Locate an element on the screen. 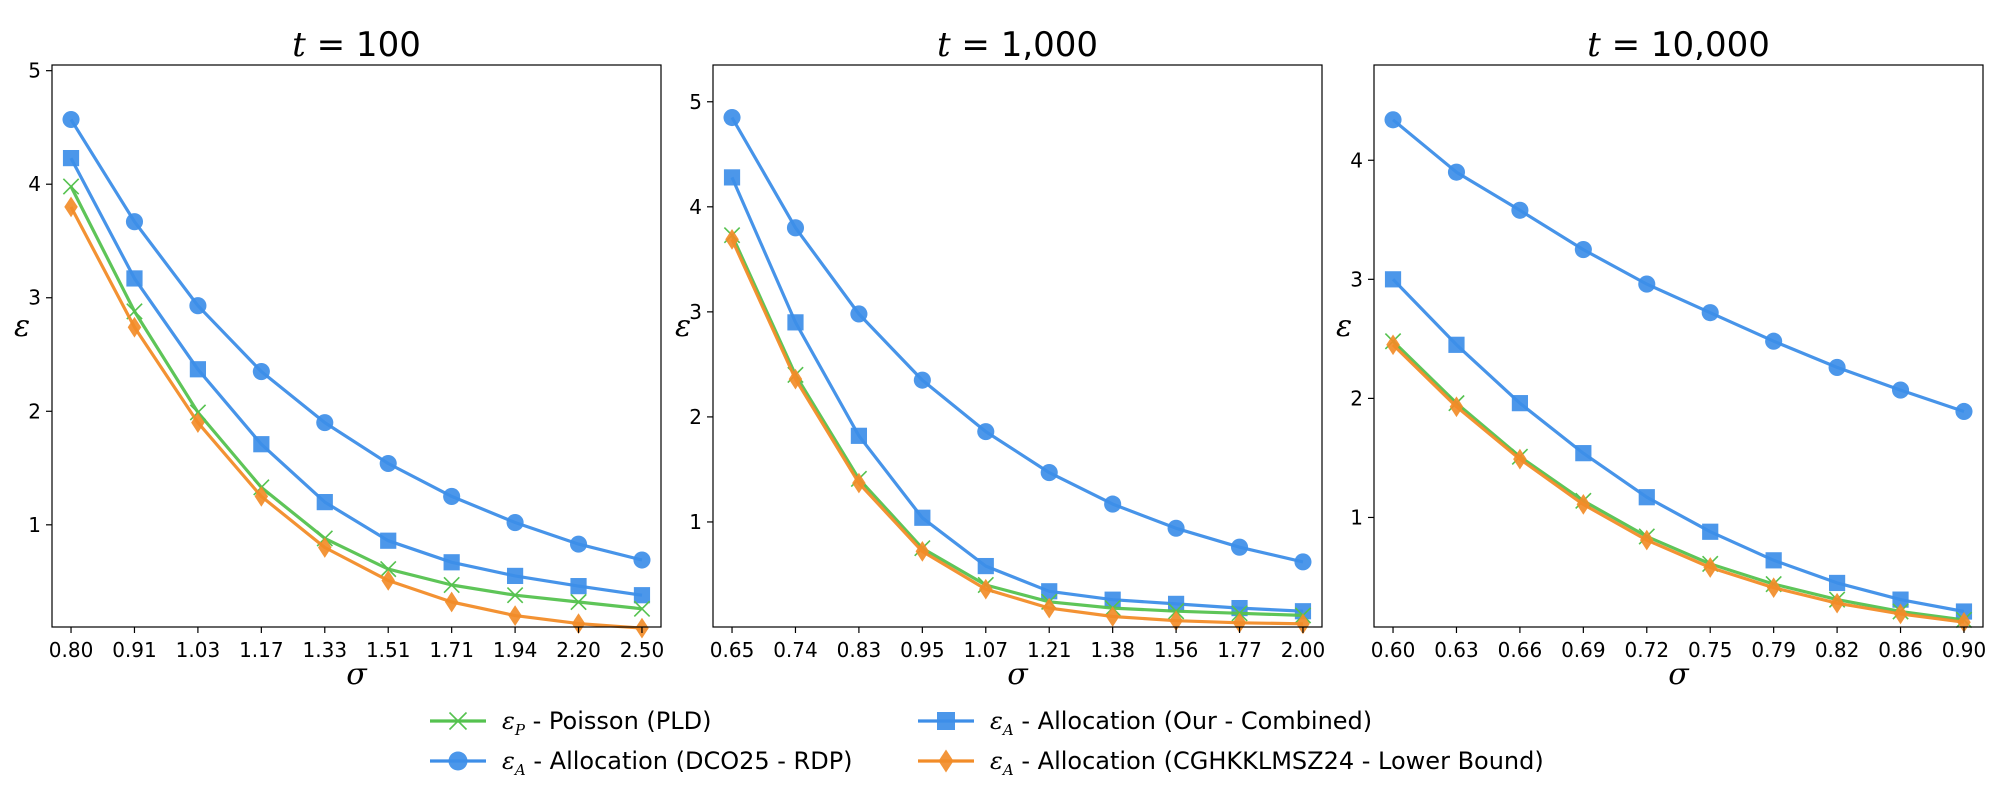 Image resolution: width=2000 pixels, height=800 pixels. legend-label: εA - Allocation (Our - Combined) is located at coordinates (1181, 723).